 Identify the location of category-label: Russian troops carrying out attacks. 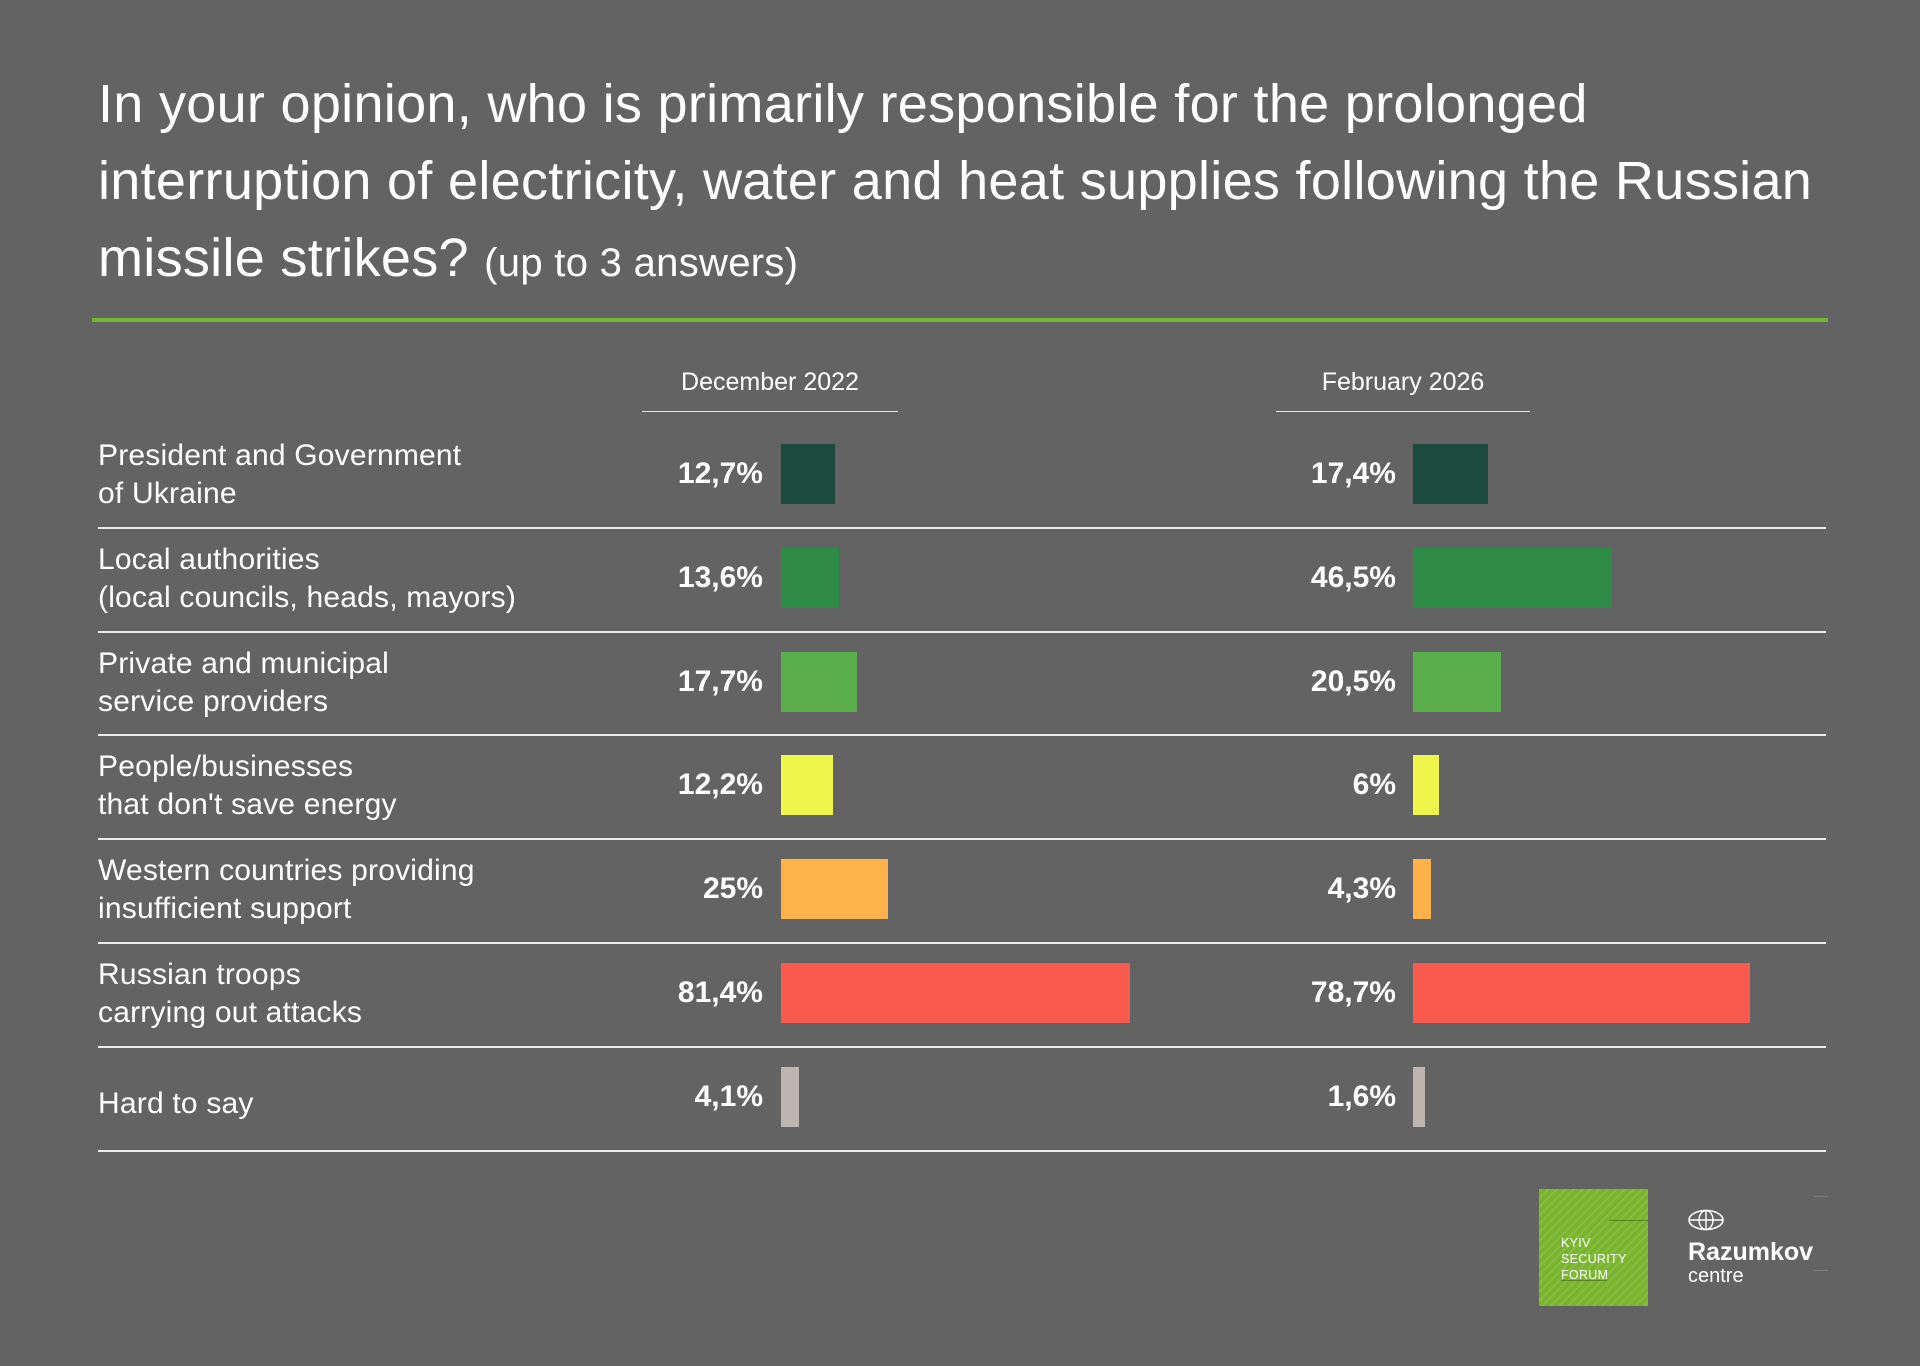
(230, 993).